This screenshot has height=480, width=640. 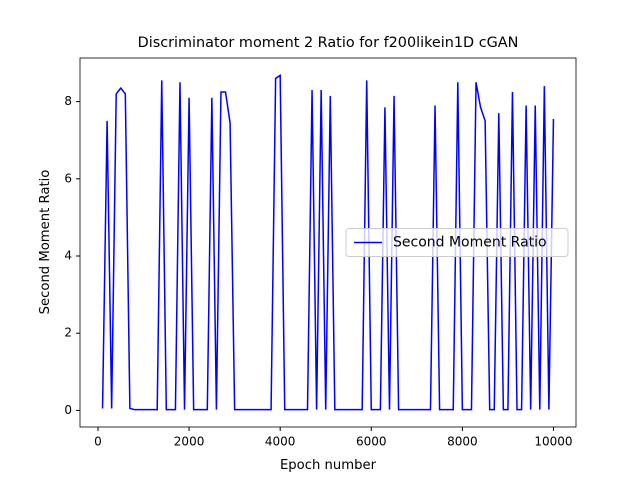 What do you see at coordinates (280, 442) in the screenshot?
I see `x-tick-label: 4000` at bounding box center [280, 442].